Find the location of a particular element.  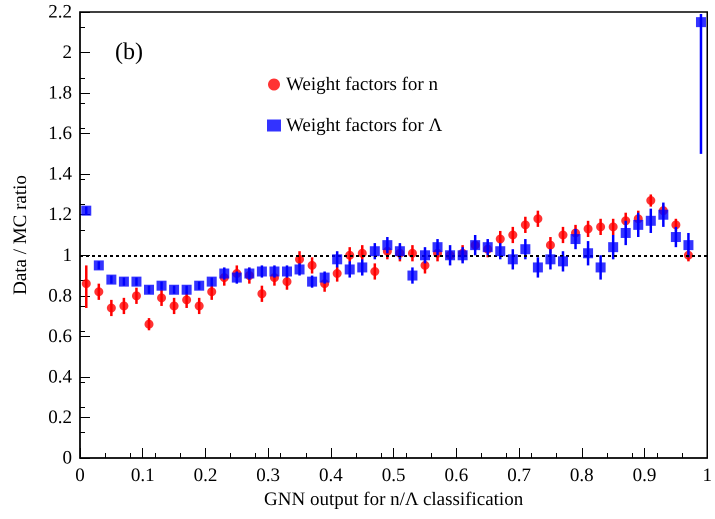

x-tick-label: 0.9 is located at coordinates (644, 475).